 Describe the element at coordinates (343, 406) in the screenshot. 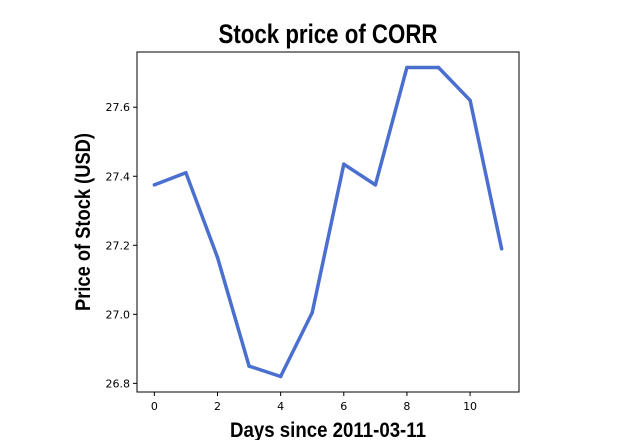

I see `x-tick-label: 6` at that location.